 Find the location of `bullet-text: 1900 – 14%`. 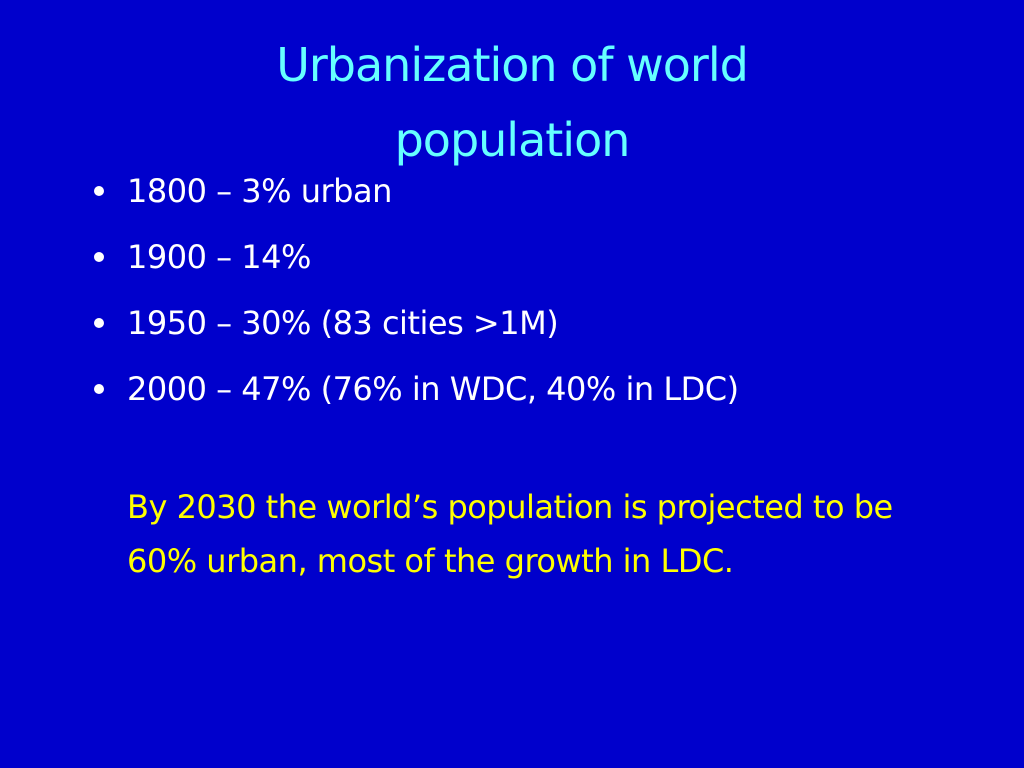

bullet-text: 1900 – 14% is located at coordinates (219, 257).